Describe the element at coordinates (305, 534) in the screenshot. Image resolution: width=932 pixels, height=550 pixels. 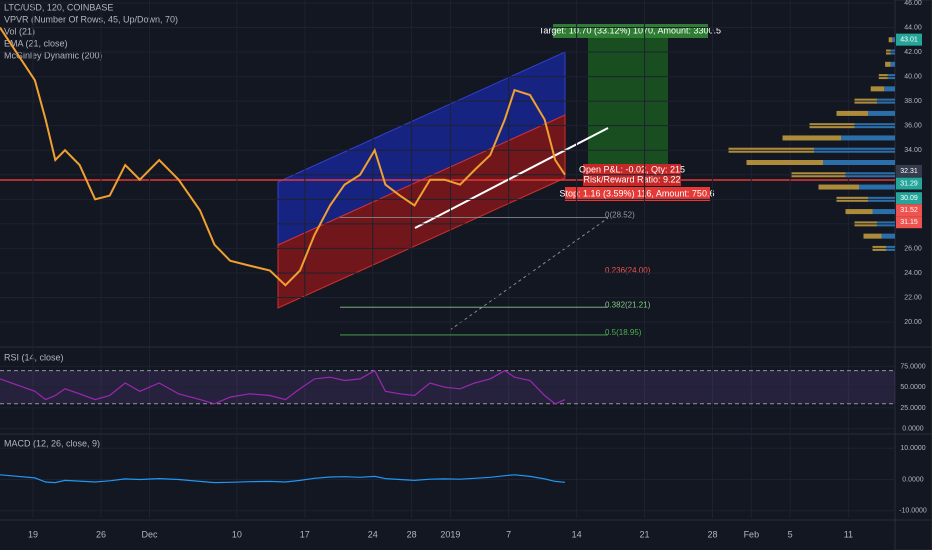
I see `x-tick-label: 17` at that location.